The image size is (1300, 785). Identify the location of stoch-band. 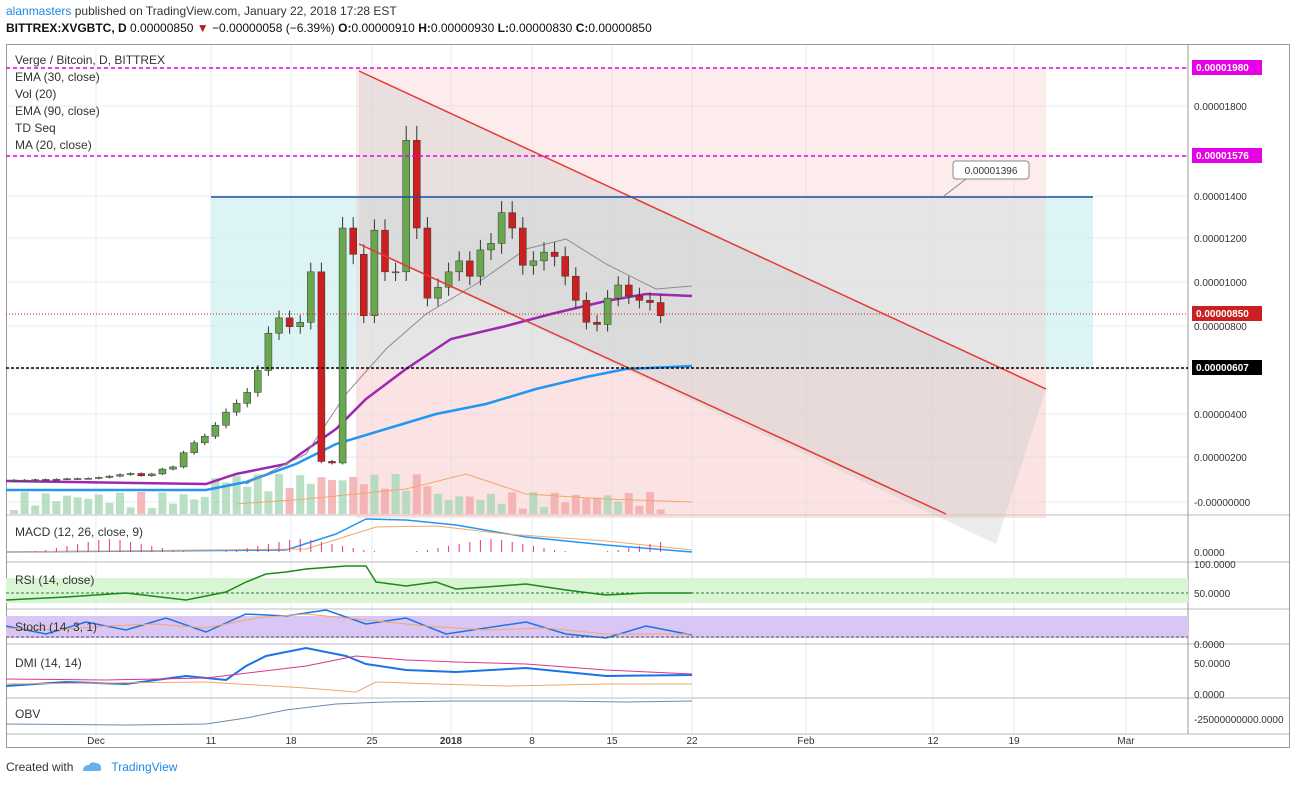
(597, 627).